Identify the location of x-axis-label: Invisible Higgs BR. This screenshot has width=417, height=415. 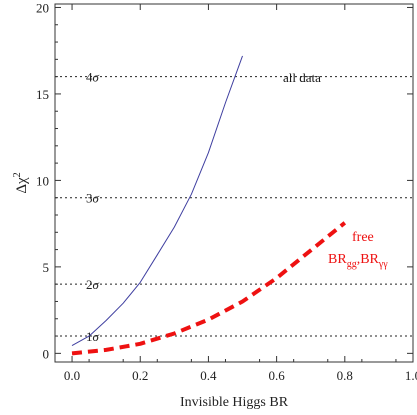
(234, 402).